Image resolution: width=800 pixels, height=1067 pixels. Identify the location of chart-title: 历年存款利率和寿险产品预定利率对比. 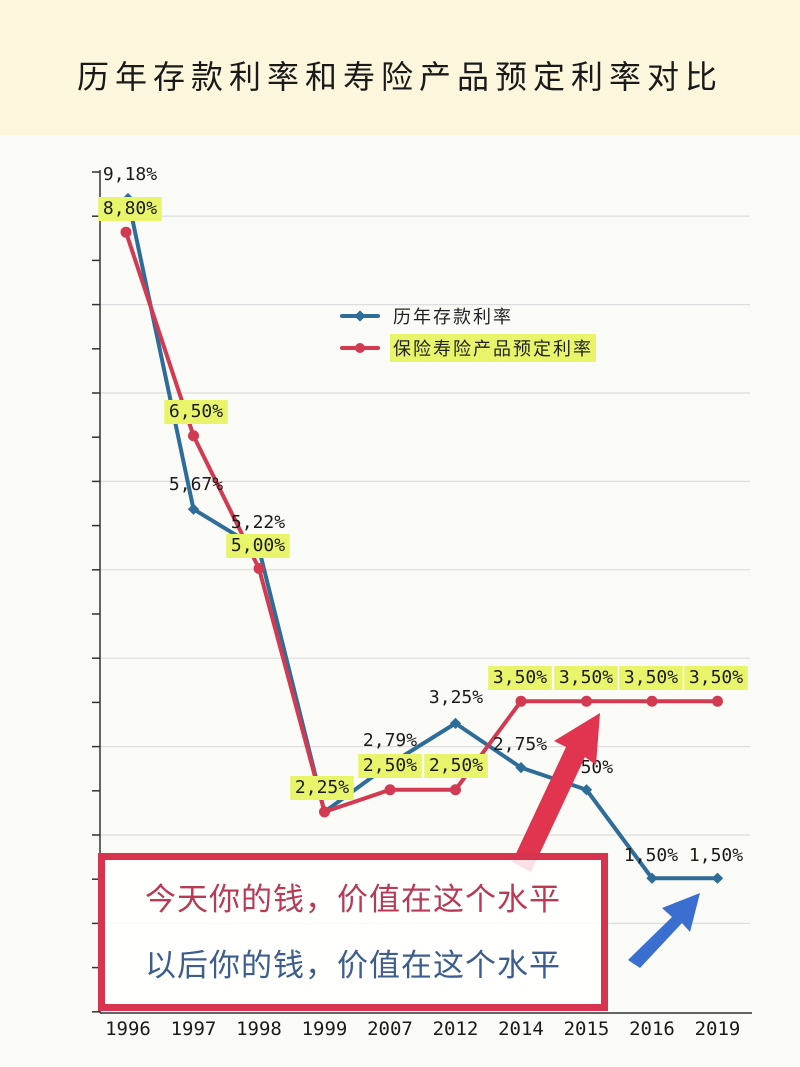
(399, 77).